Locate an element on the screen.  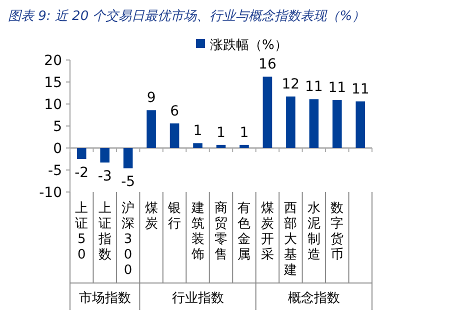
x-tick-label: 煤炭开采 is located at coordinates (267, 231).